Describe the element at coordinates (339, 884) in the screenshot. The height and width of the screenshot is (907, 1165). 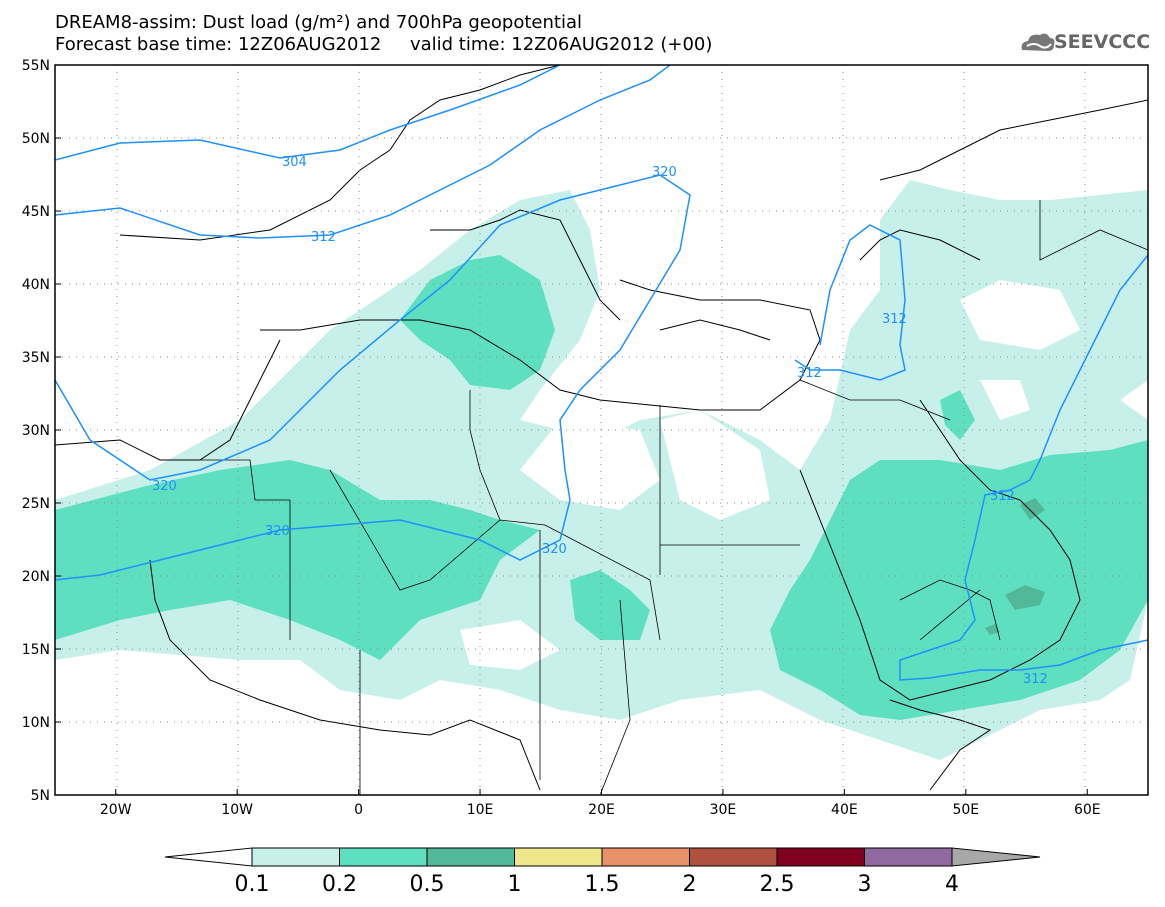
I see `colorbar-level-label: 0.2` at that location.